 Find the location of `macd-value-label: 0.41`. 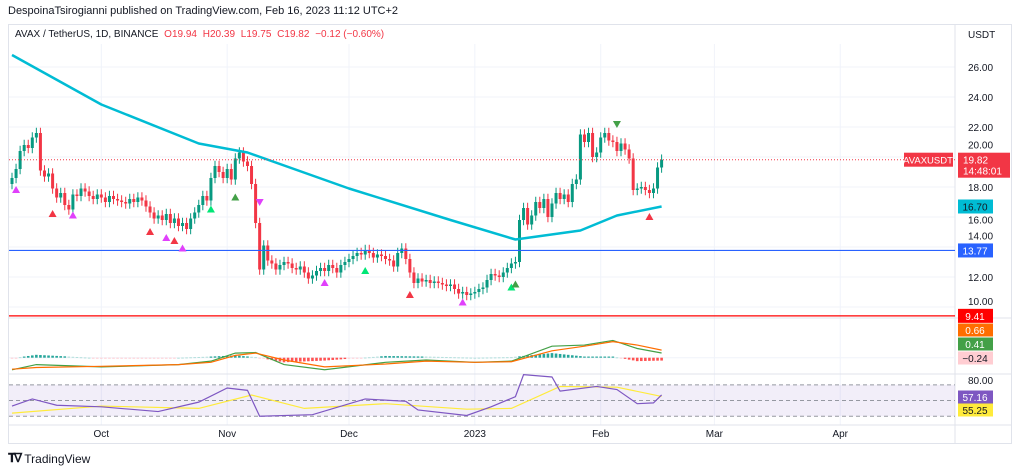

macd-value-label: 0.41 is located at coordinates (975, 345).